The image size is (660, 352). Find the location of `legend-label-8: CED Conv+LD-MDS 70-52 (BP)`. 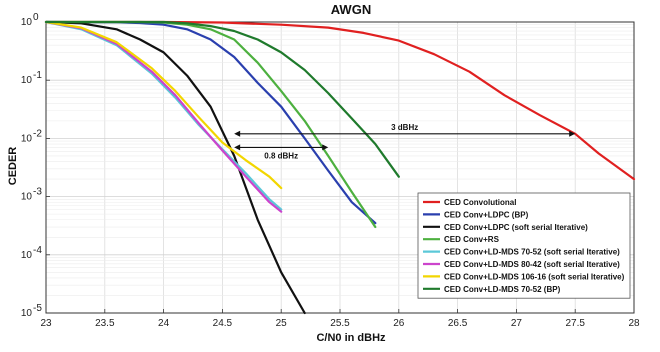

legend-label-8: CED Conv+LD-MDS 70-52 (BP) is located at coordinates (502, 289).